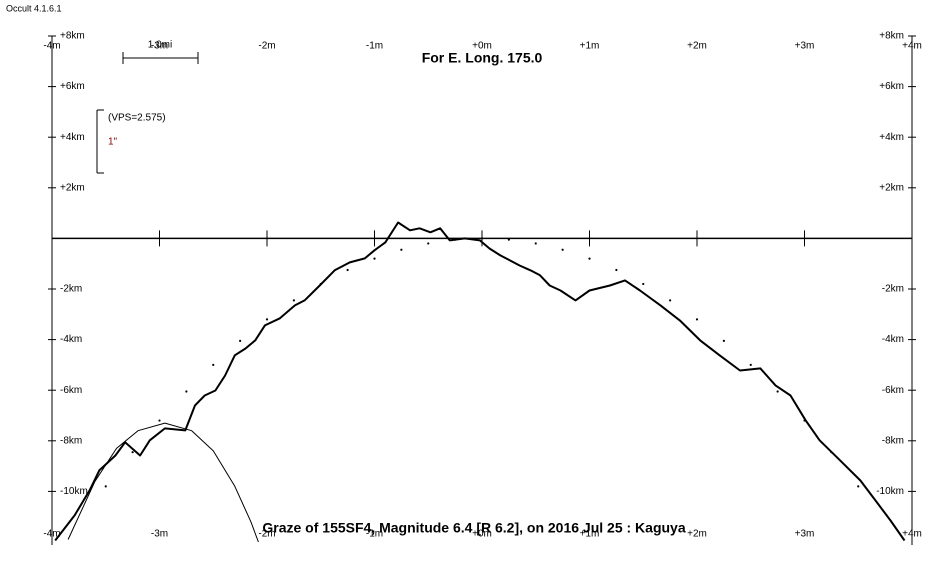 This screenshot has height=580, width=950. What do you see at coordinates (100, 141) in the screenshot?
I see `vps-bracket` at bounding box center [100, 141].